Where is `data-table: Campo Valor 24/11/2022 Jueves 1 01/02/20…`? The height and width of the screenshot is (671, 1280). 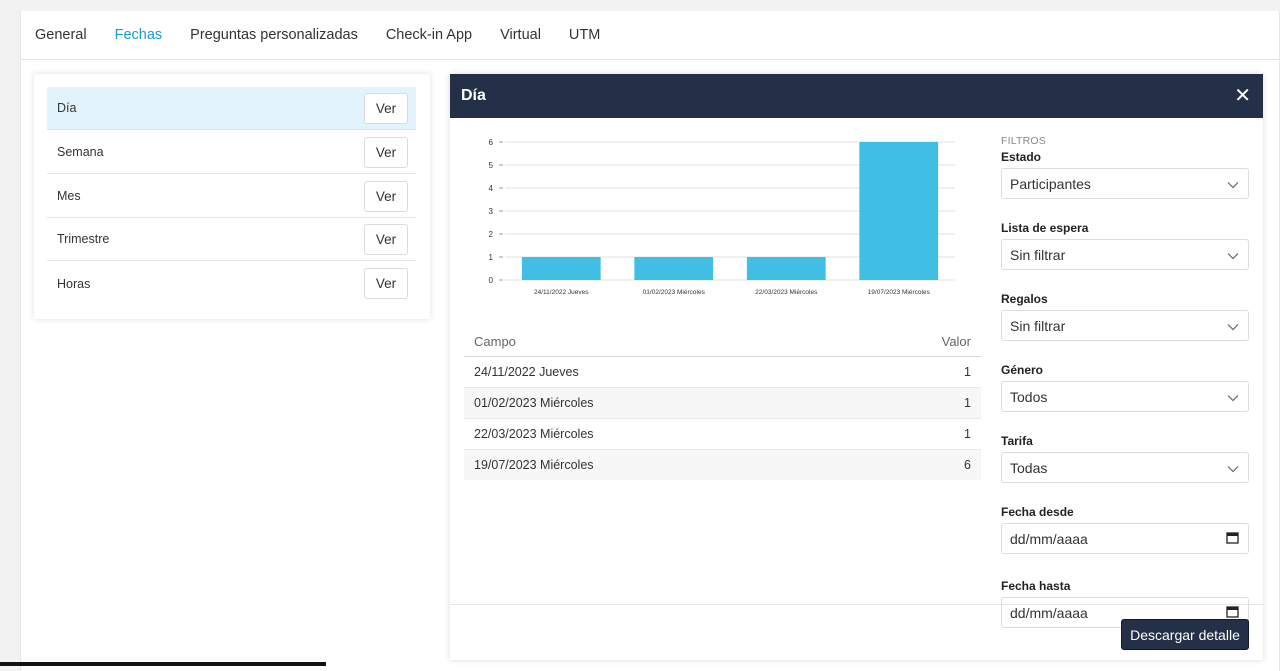
data-table: Campo Valor 24/11/2022 Jueves 1 01/02/20… is located at coordinates (722, 403).